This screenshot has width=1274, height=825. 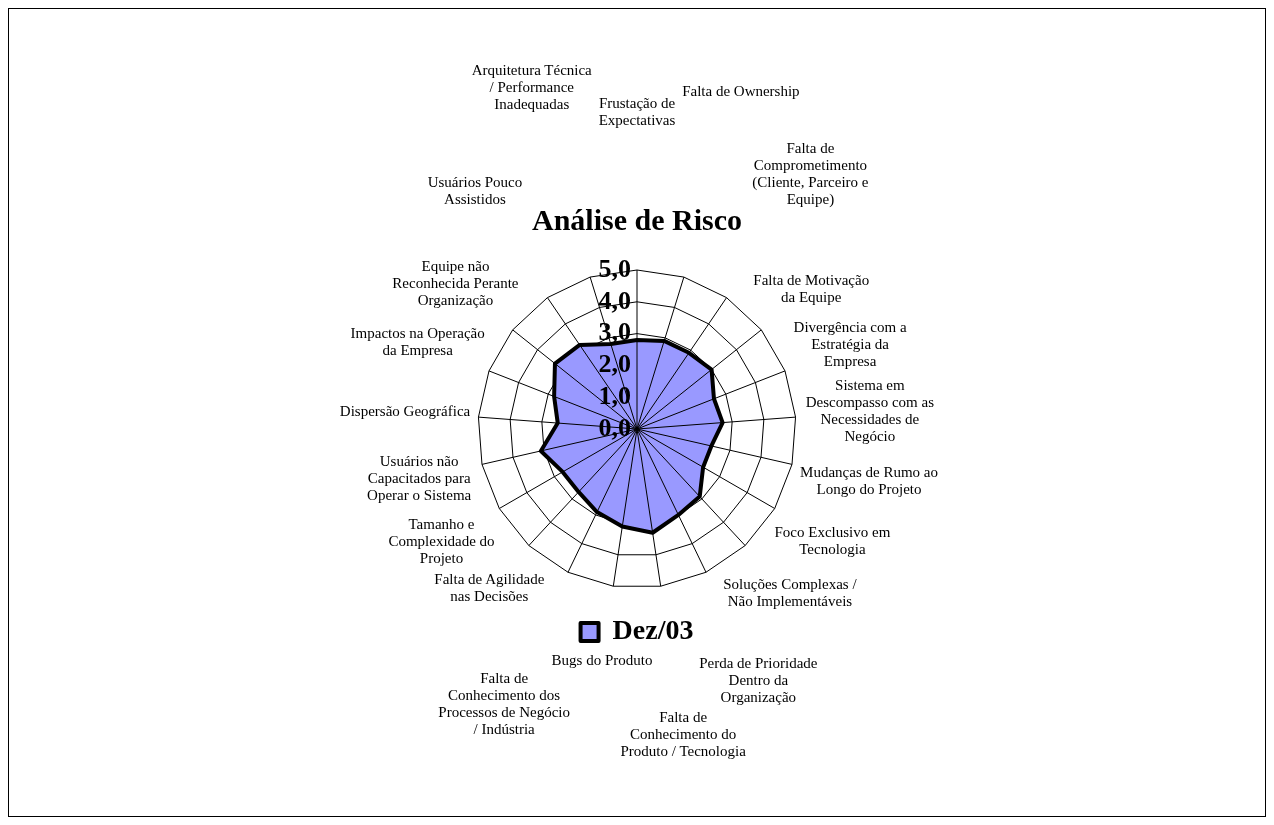 What do you see at coordinates (870, 410) in the screenshot?
I see `spoke-label: Sistema em Descompasso com as Necessidades de Negócio` at bounding box center [870, 410].